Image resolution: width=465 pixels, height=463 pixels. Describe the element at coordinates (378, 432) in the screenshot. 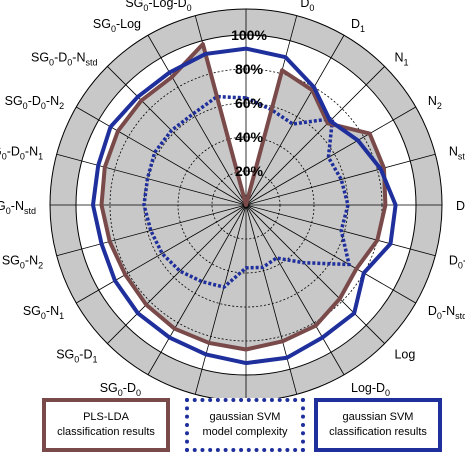

I see `legend-svm-line2: classification results` at that location.